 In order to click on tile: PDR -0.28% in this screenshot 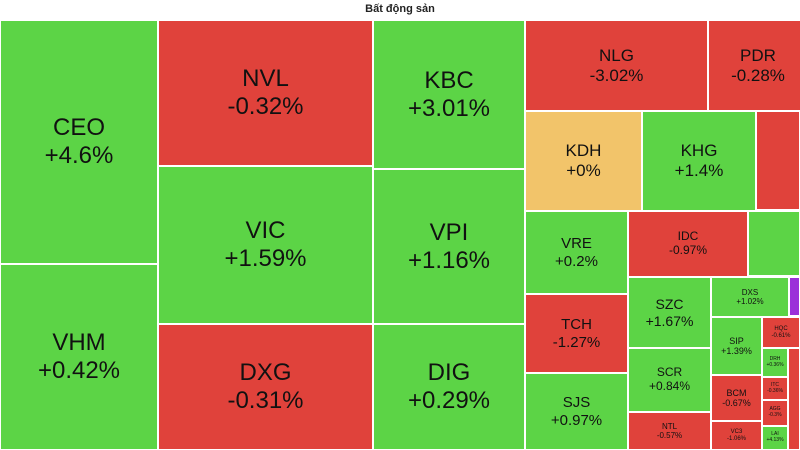, I will do `click(754, 65)`.